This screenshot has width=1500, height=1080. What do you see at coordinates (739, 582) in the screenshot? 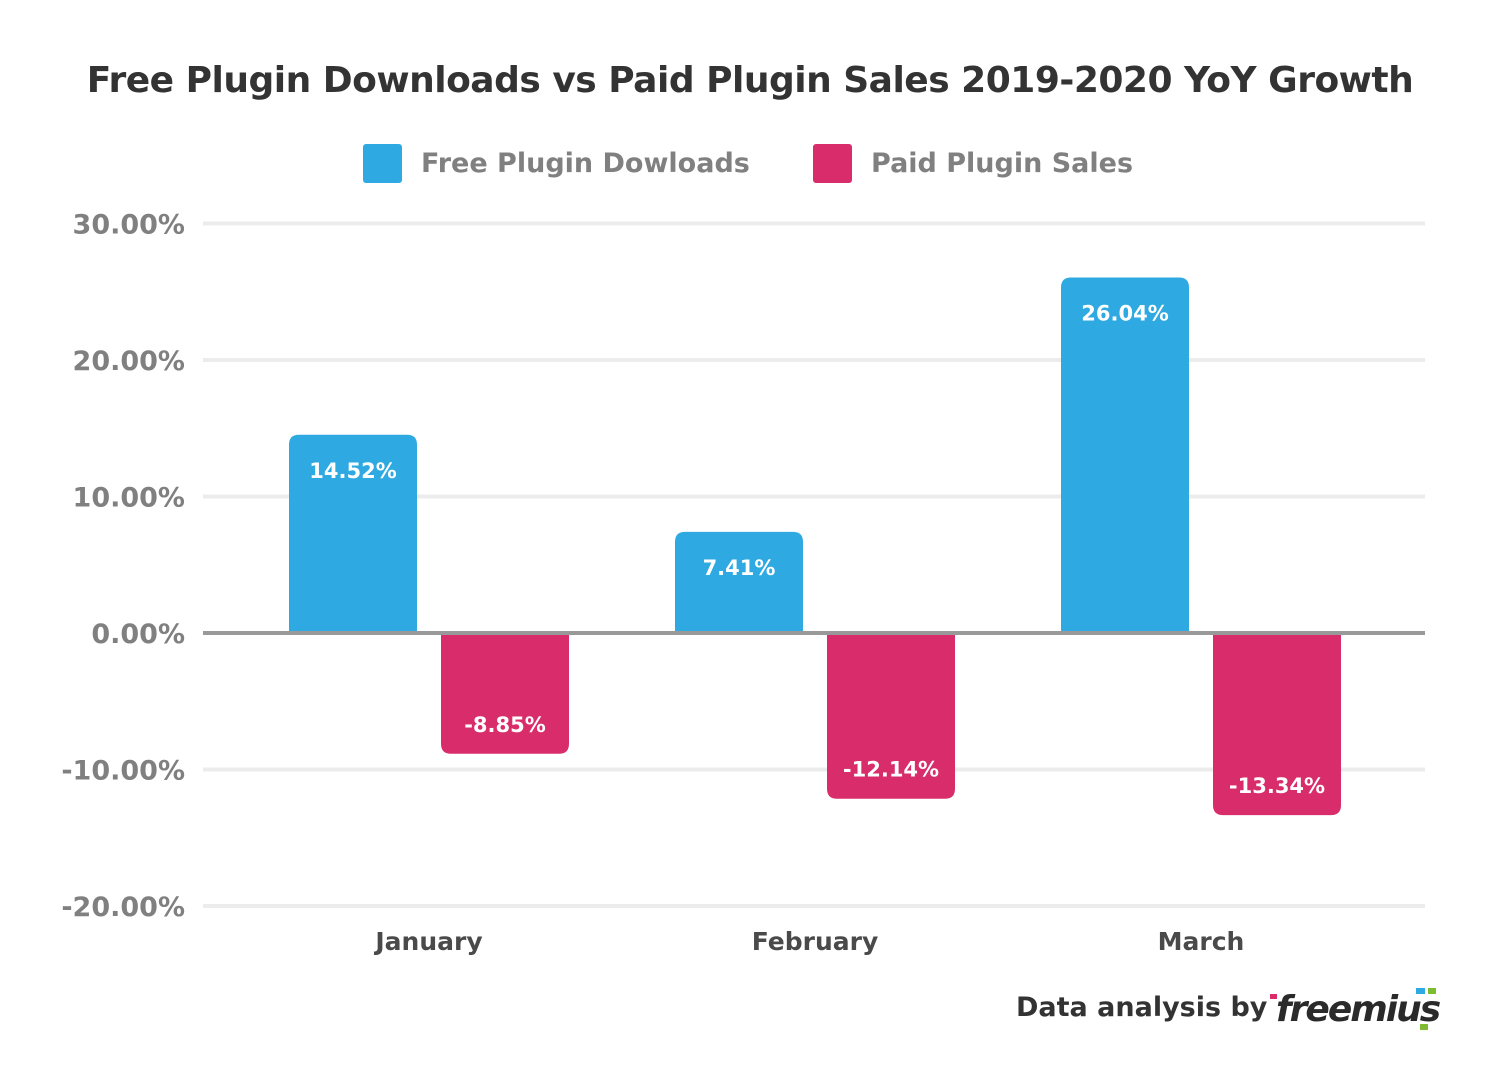
I see `bar-free-february` at bounding box center [739, 582].